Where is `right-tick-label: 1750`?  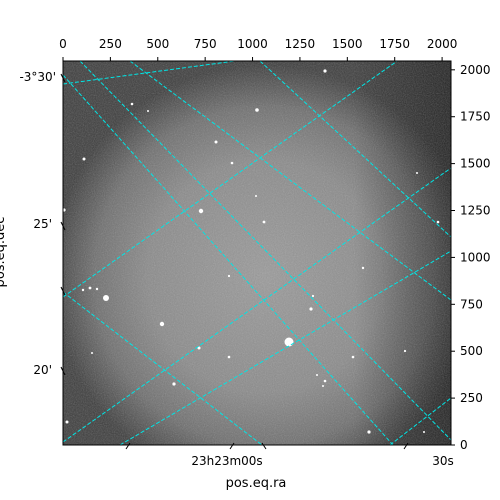
right-tick-label: 1750 is located at coordinates (475, 117).